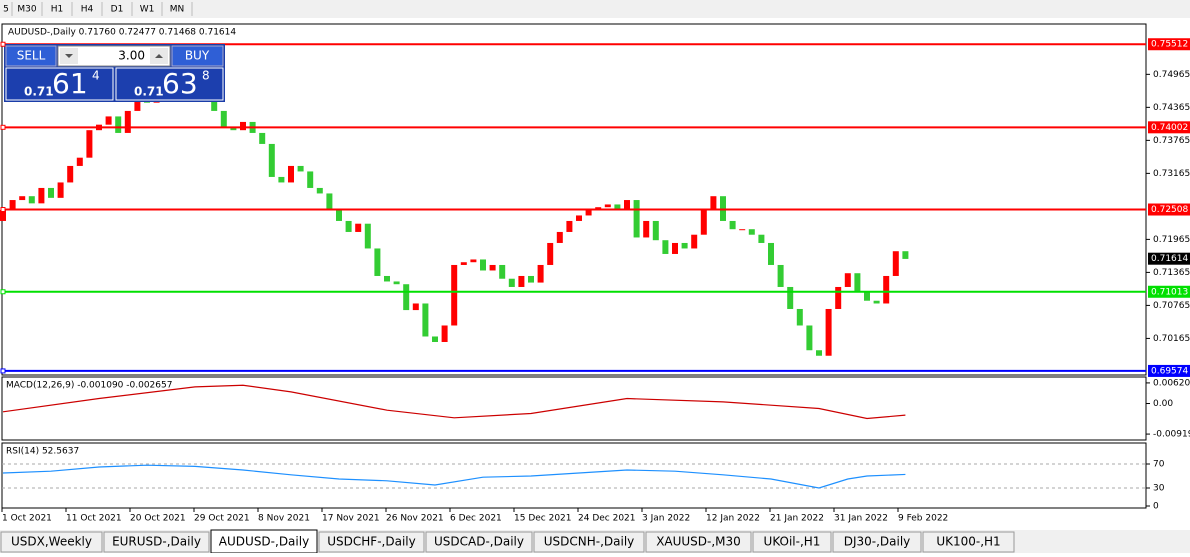 This screenshot has width=1190, height=557. I want to click on level-tag, so click(1169, 291).